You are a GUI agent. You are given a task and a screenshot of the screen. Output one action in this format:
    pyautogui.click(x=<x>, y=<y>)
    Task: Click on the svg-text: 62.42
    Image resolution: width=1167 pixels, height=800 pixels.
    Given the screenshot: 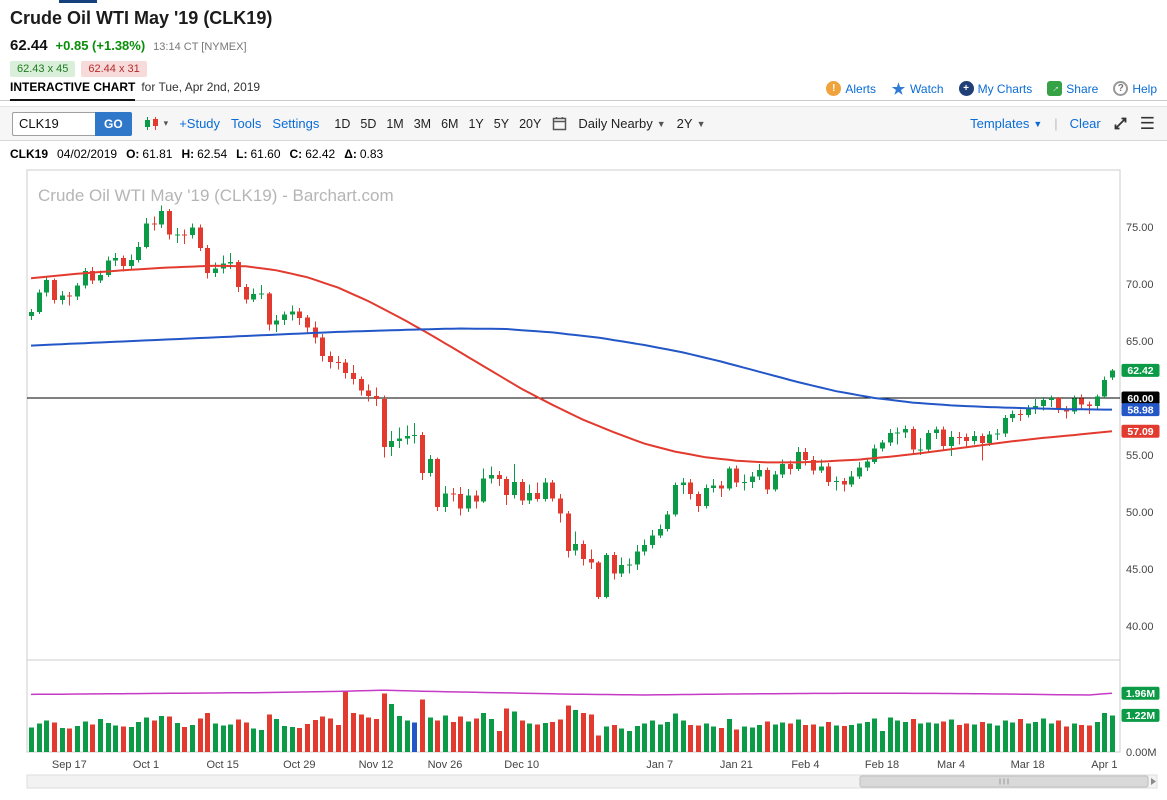 What is the action you would take?
    pyautogui.click(x=1140, y=371)
    